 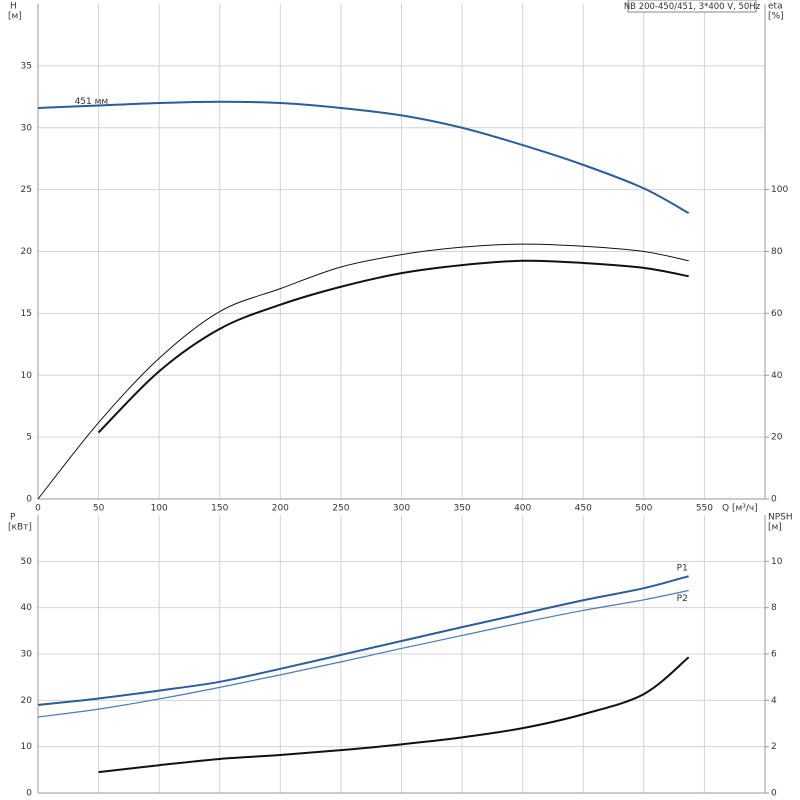 I want to click on y-tick-label: 15, so click(x=26, y=314).